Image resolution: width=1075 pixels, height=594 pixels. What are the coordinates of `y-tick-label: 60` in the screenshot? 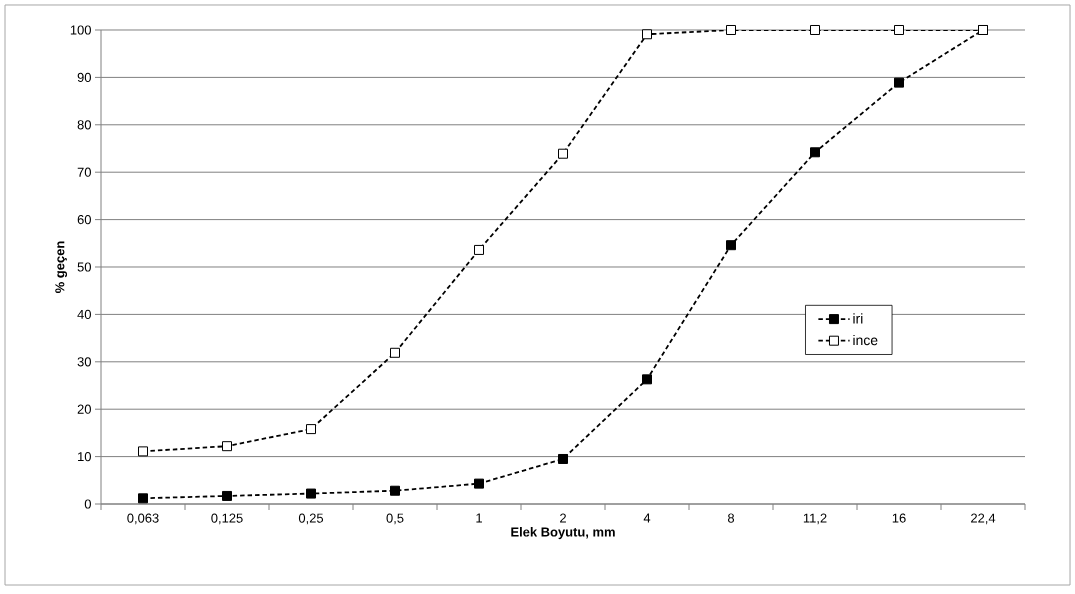 It's located at (84, 220).